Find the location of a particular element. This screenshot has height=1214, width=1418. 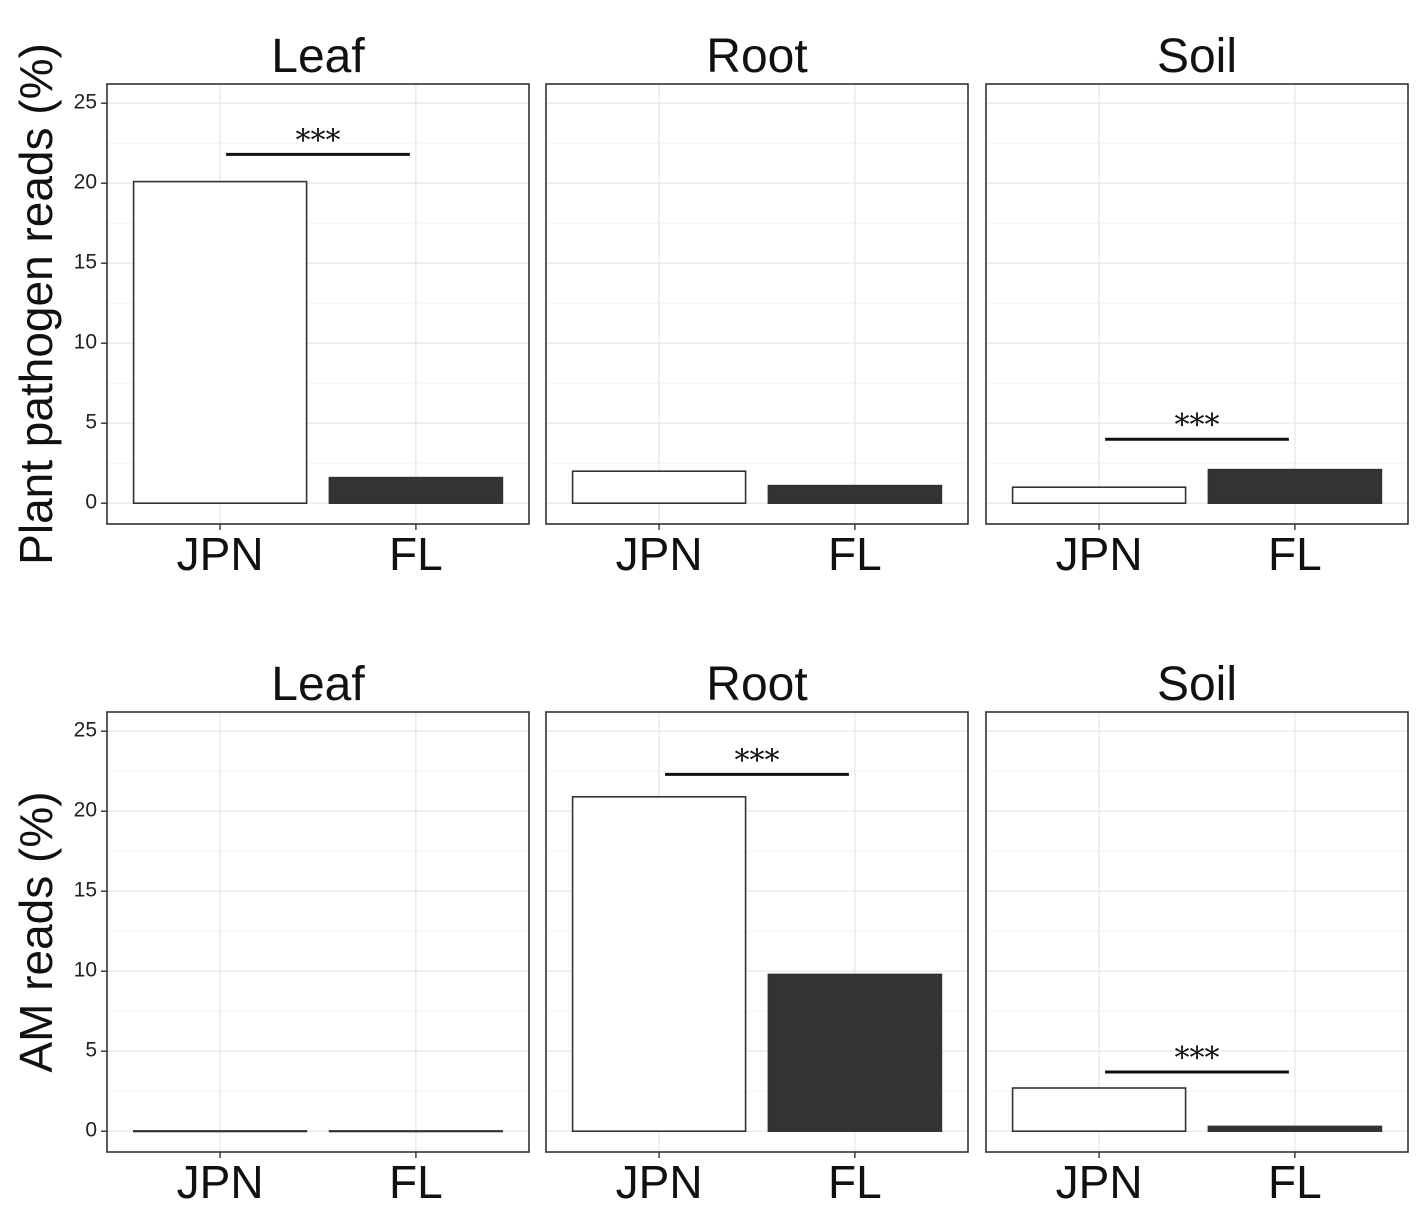

y-axis-label: AM reads (%) is located at coordinates (36, 931).